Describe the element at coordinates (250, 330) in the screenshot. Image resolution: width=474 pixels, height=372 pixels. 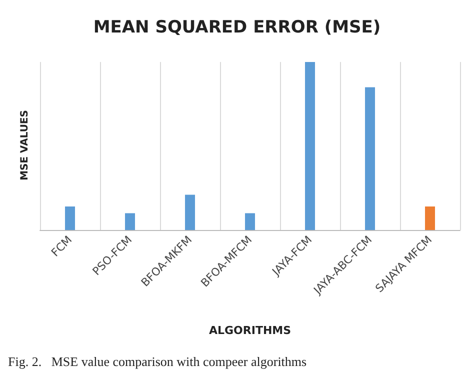
I see `x-axis-title: ALGORITHMS` at that location.